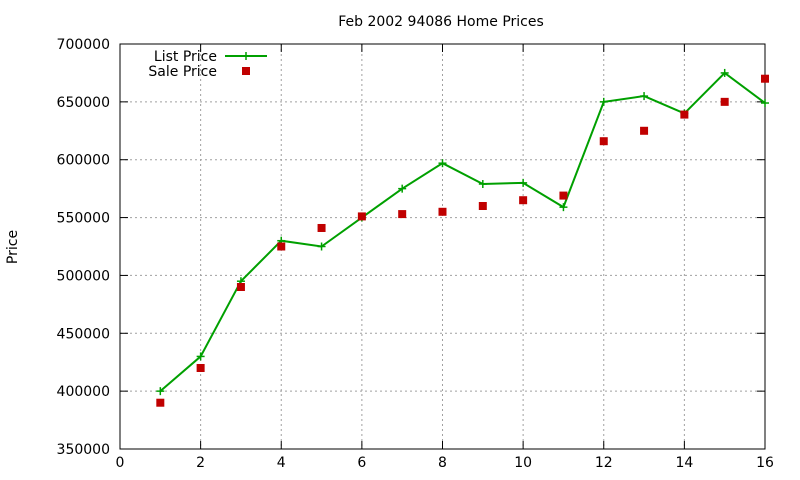 This screenshot has width=800, height=480. What do you see at coordinates (604, 463) in the screenshot?
I see `x-tick-label: 12` at bounding box center [604, 463].